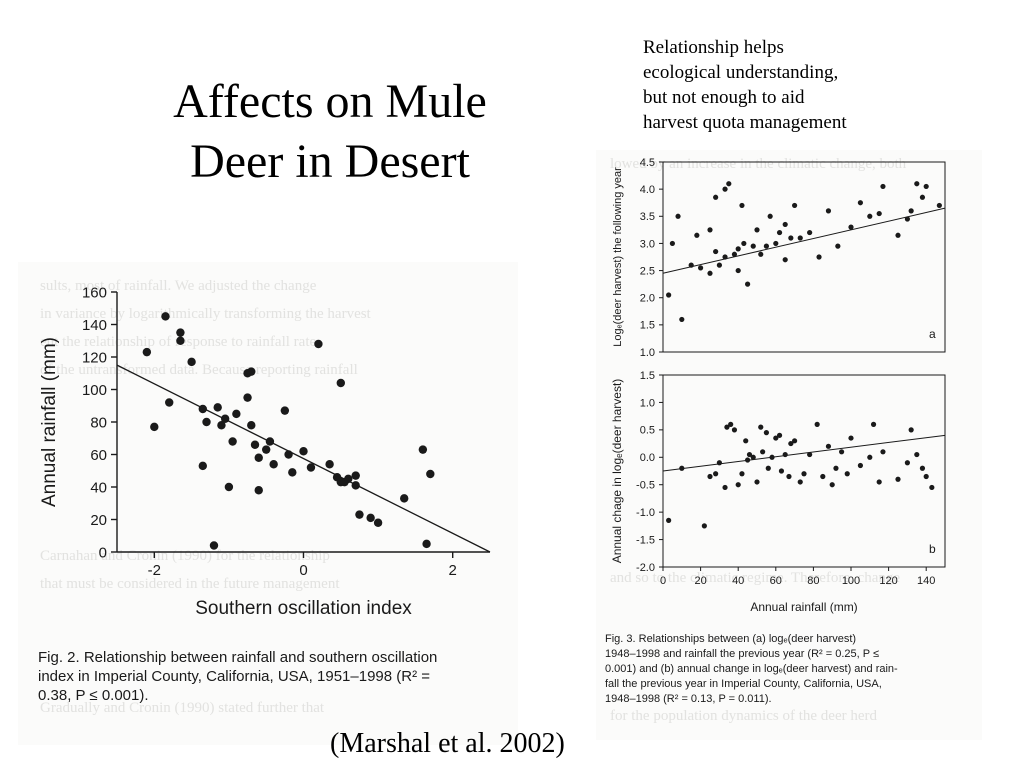 Image resolution: width=1024 pixels, height=768 pixels. Describe the element at coordinates (738, 581) in the screenshot. I see `chart3-x-tick-label: 40` at that location.